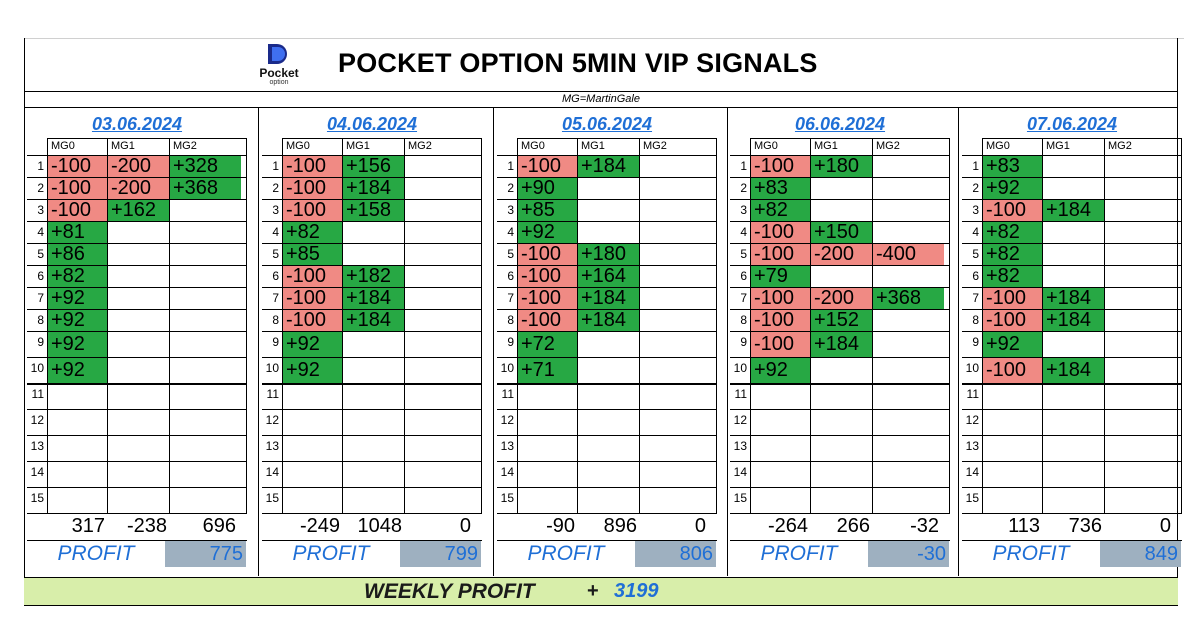  What do you see at coordinates (972, 446) in the screenshot?
I see `row-number: 13` at bounding box center [972, 446].